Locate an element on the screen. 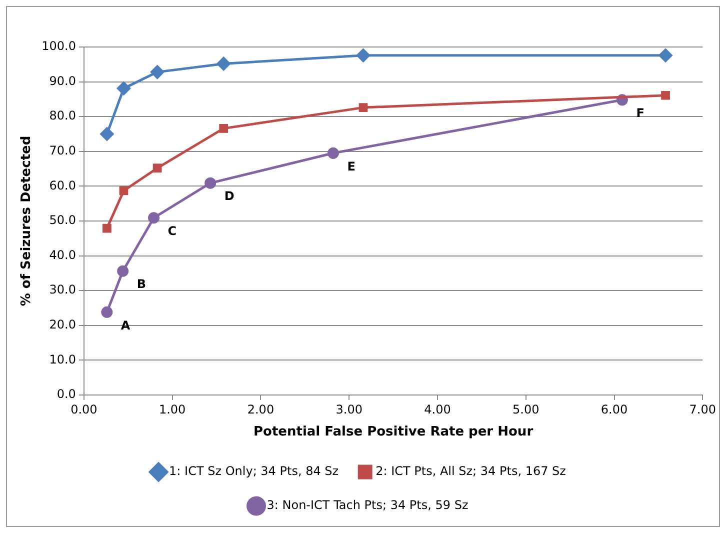 The height and width of the screenshot is (533, 726). y-tick-label: 80.0 is located at coordinates (62, 115).